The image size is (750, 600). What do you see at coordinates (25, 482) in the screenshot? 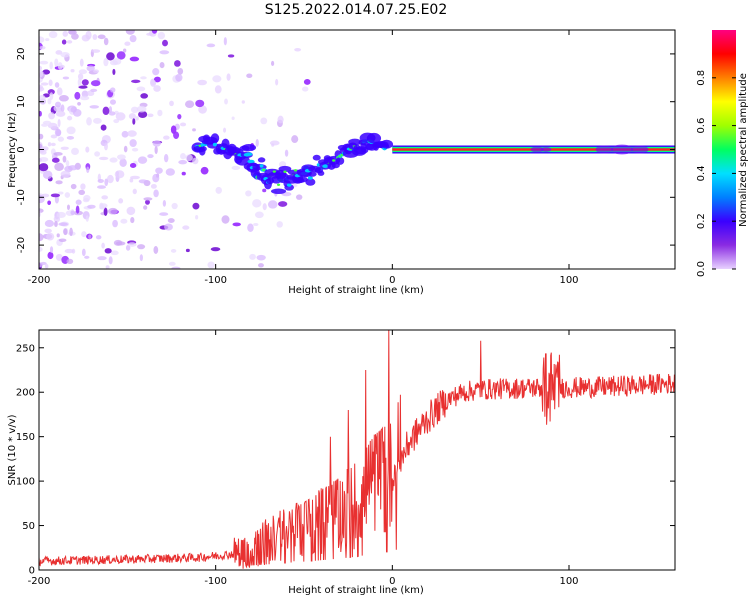
I see `snr-y-tick-label: 100` at bounding box center [25, 482].